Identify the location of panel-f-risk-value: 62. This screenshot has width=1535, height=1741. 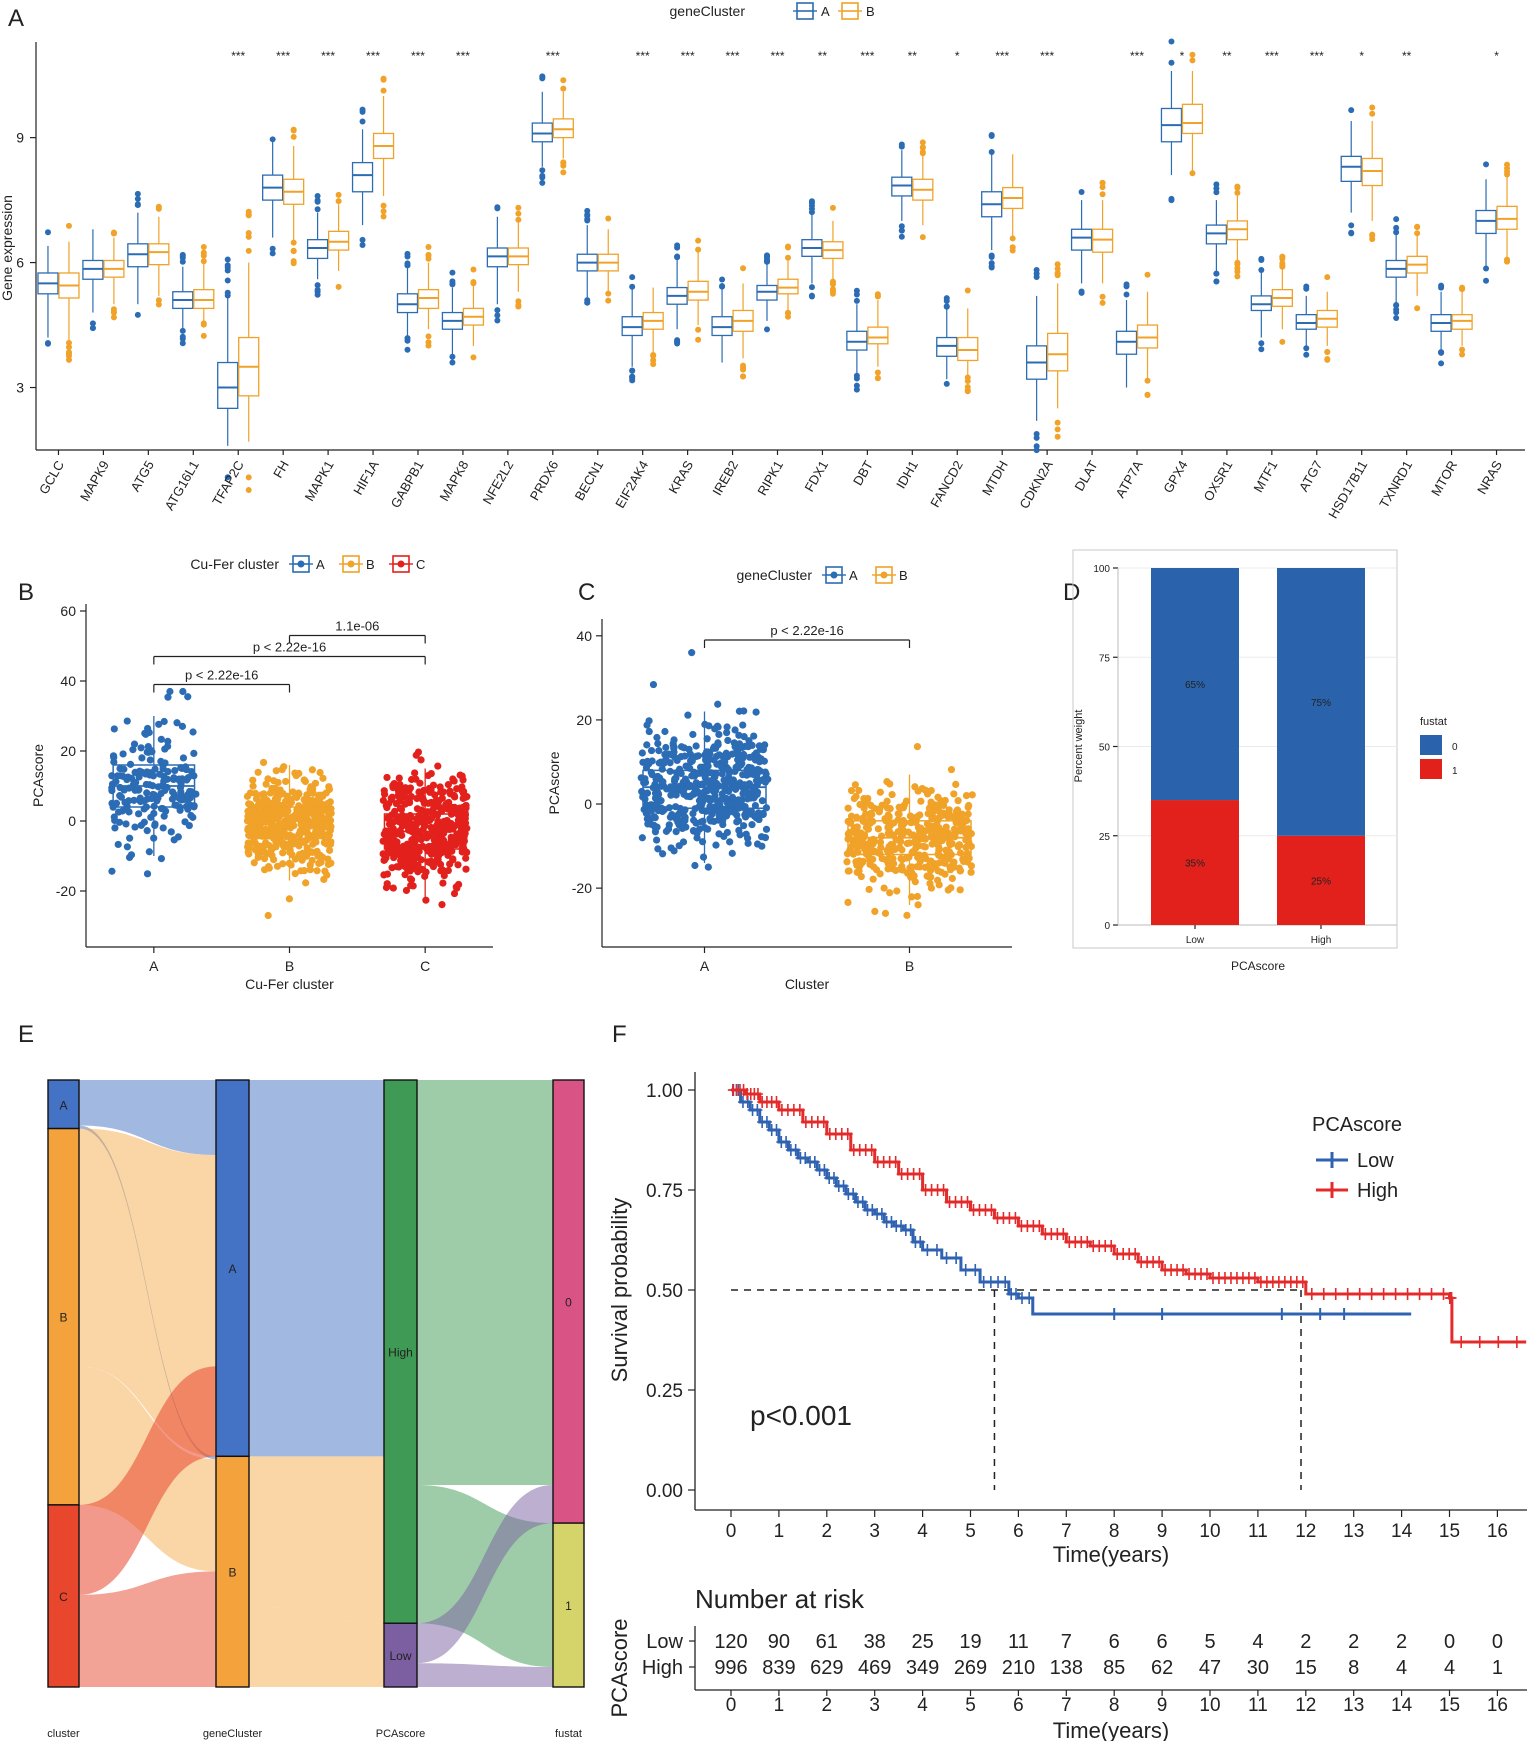
(1162, 1668).